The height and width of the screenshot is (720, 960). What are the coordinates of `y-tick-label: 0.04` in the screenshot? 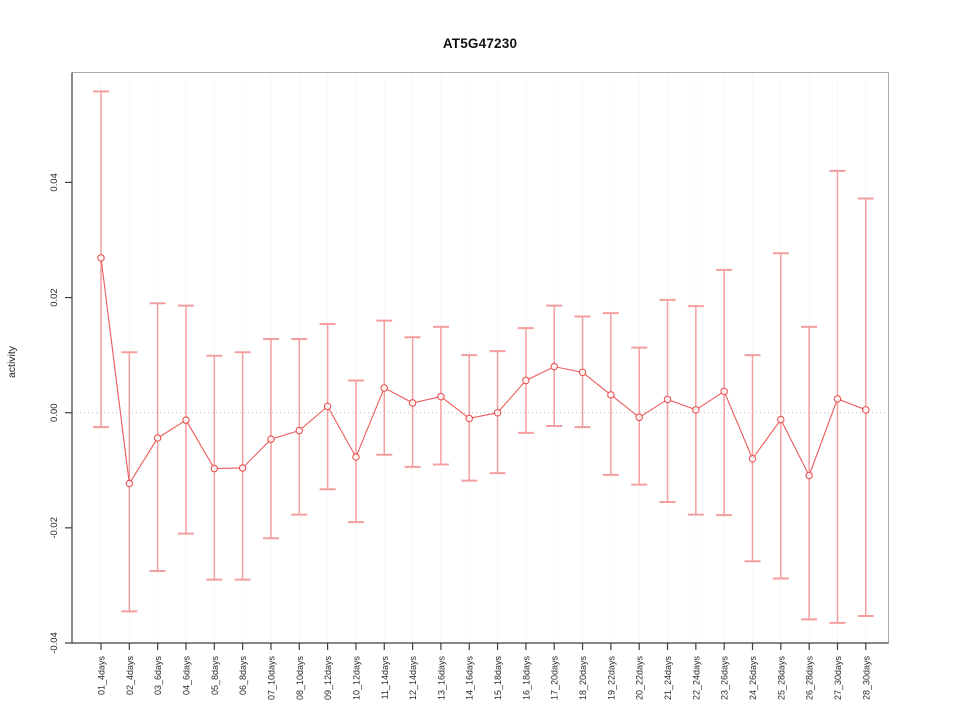 It's located at (54, 182).